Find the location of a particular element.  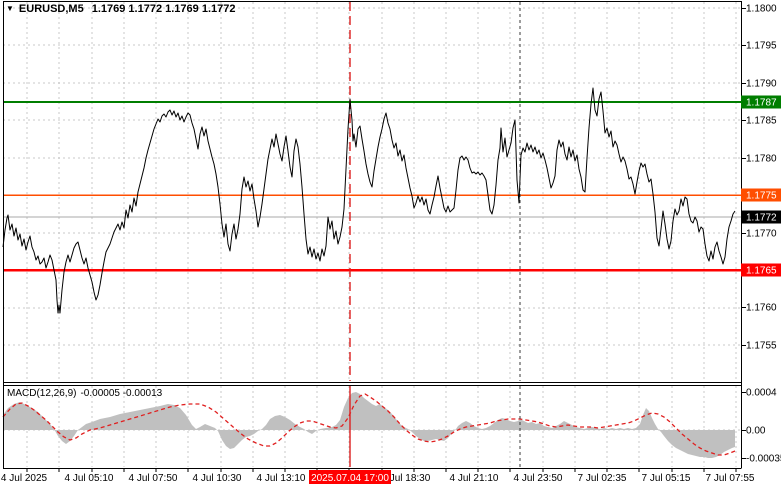

symbol-marker-icon: ▼ is located at coordinates (10, 8).